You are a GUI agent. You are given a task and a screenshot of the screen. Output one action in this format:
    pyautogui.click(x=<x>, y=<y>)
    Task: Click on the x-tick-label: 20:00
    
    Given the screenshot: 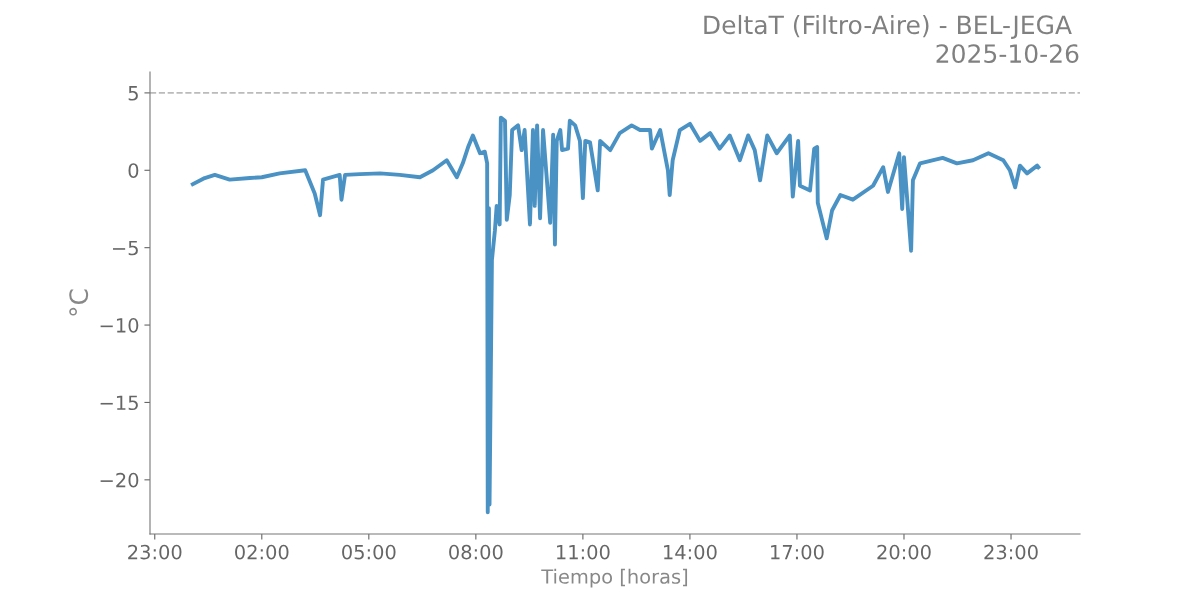 What is the action you would take?
    pyautogui.click(x=904, y=552)
    